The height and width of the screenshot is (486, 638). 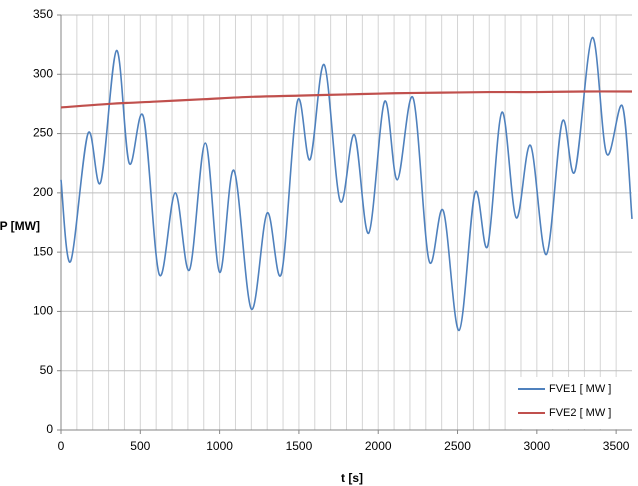 What do you see at coordinates (378, 446) in the screenshot?
I see `x-tick-label: 2000` at bounding box center [378, 446].